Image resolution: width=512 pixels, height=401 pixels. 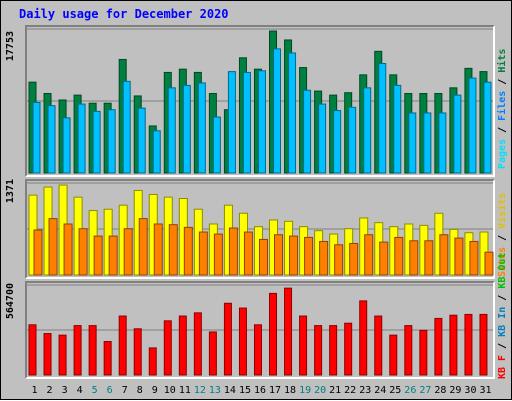 What do you see at coordinates (335, 390) in the screenshot?
I see `x-tick-label: 21` at bounding box center [335, 390].